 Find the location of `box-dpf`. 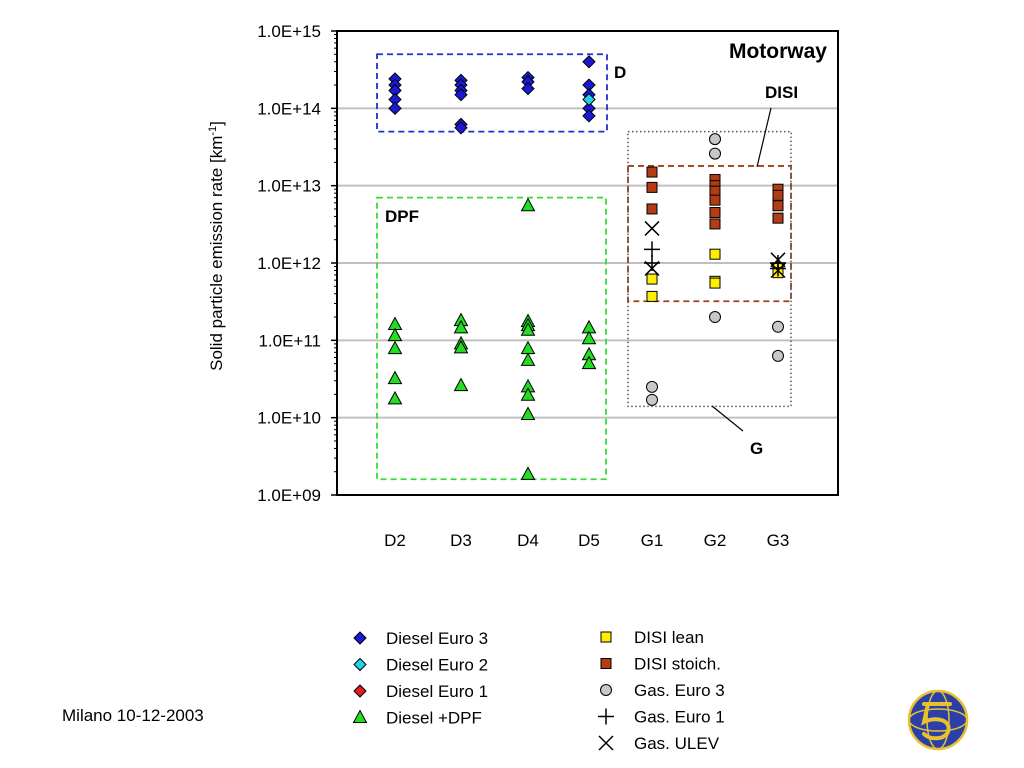

box-dpf is located at coordinates (491, 338).